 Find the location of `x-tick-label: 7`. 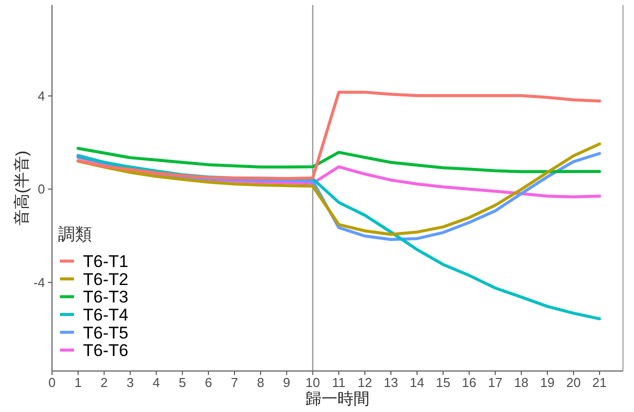

x-tick-label: 7 is located at coordinates (234, 382).